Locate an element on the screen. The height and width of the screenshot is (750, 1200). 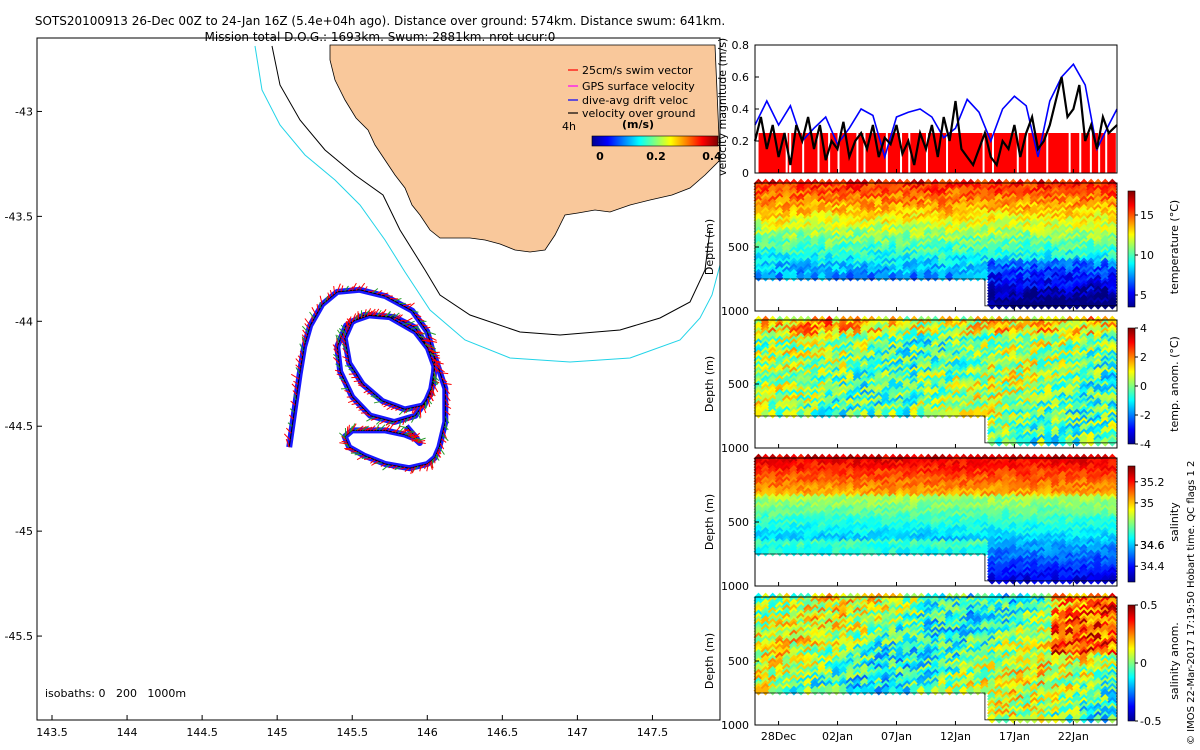
map-ytick-label: -43 is located at coordinates (24, 111).